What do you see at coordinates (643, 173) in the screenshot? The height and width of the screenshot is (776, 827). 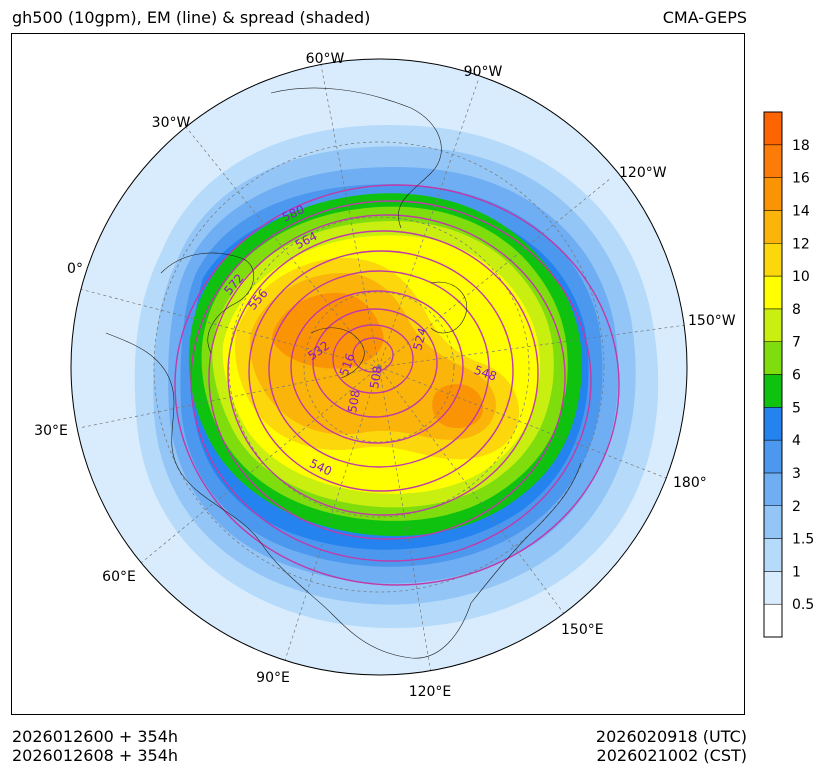 I see `lon-label-120w: 120°W` at bounding box center [643, 173].